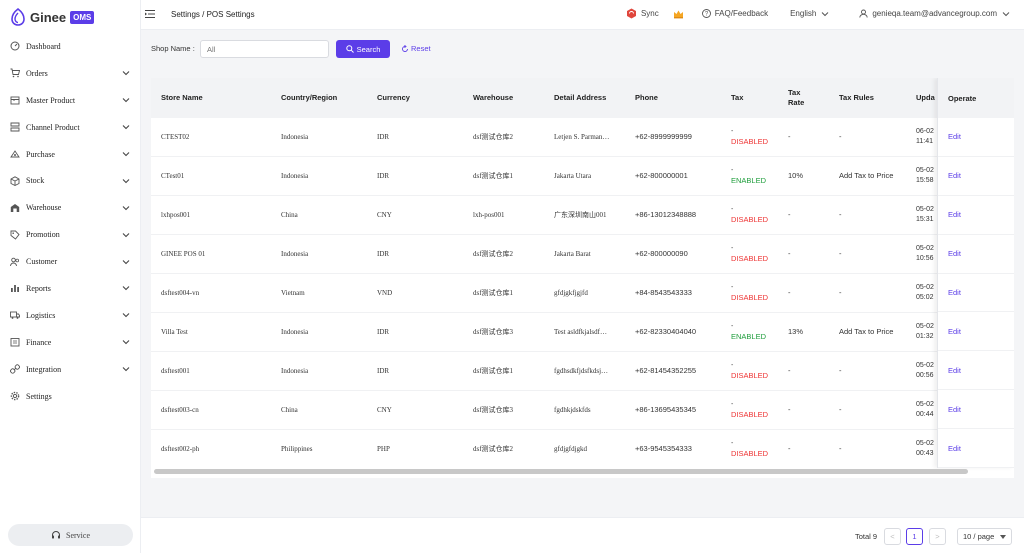 This screenshot has height=553, width=1024. I want to click on service-button: Service, so click(70, 535).